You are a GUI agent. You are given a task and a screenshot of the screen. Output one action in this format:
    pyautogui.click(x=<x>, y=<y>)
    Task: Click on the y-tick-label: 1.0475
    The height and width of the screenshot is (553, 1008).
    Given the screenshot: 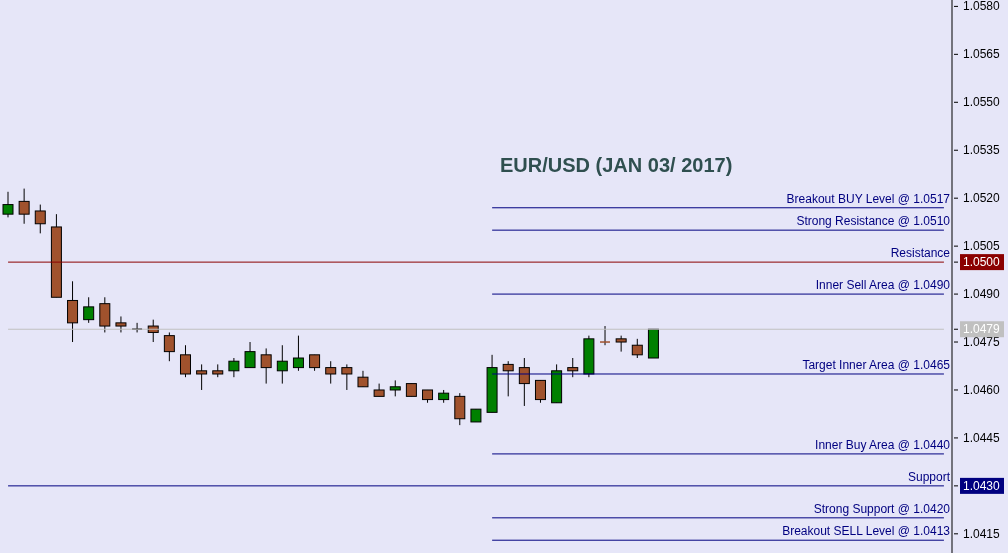 What is the action you would take?
    pyautogui.click(x=982, y=342)
    